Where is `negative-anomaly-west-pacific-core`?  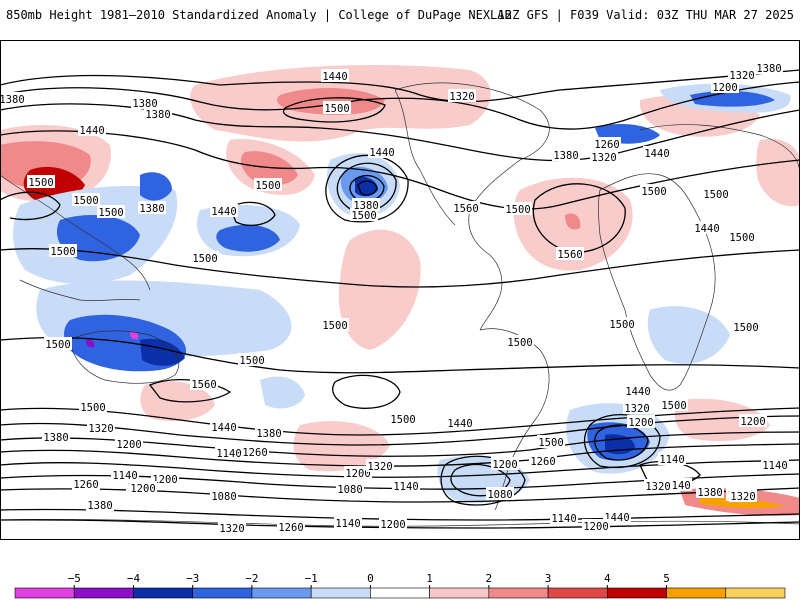 negative-anomaly-west-pacific-core is located at coordinates (248, 238).